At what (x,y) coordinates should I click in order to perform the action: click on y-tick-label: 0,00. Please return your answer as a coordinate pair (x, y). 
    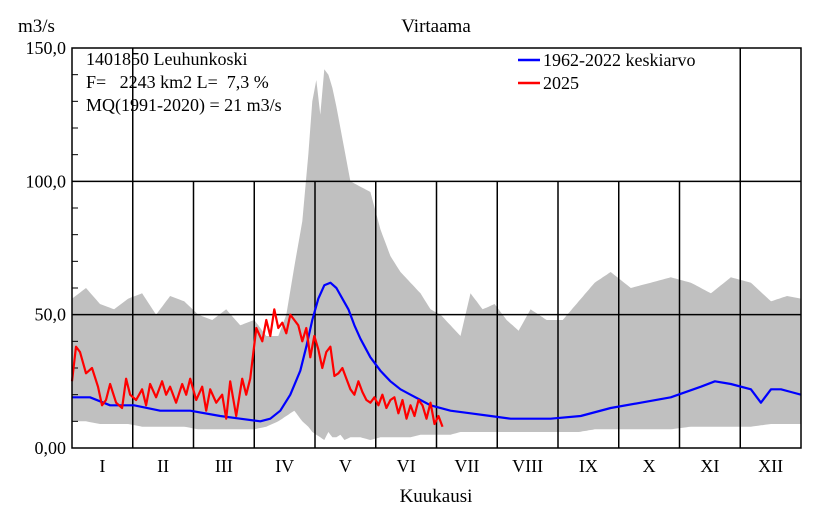
    Looking at the image, I should click on (51, 448).